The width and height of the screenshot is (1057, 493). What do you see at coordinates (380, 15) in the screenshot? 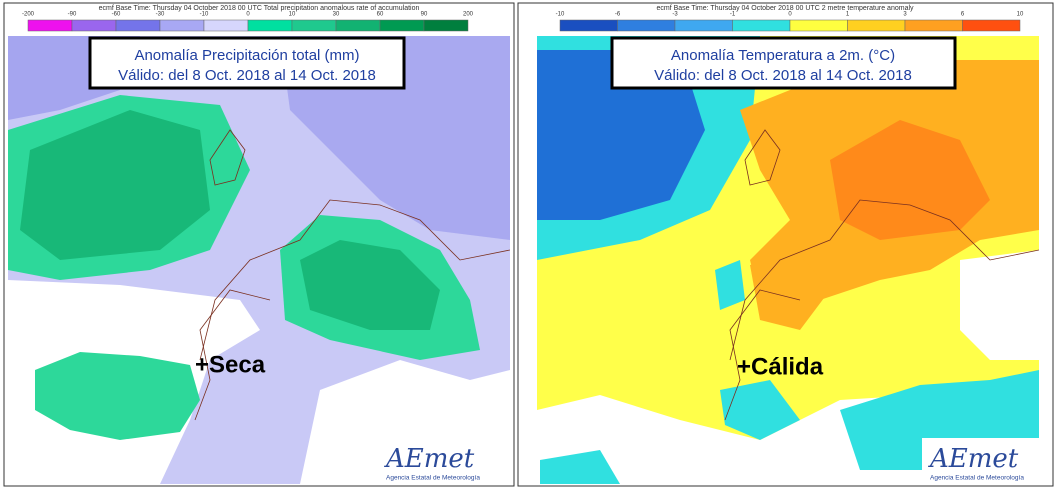
I see `colorbar-label: 60` at bounding box center [380, 15].